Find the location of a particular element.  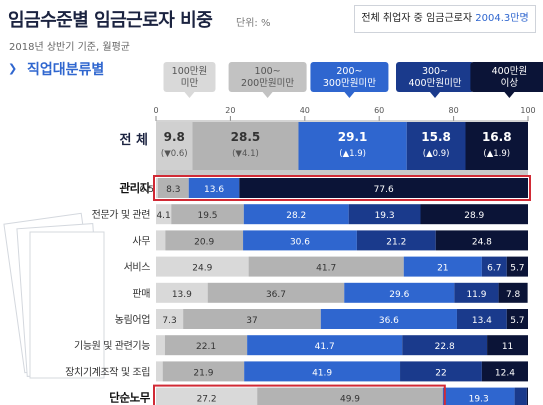

legend-label: 400만원미만 is located at coordinates (434, 83).